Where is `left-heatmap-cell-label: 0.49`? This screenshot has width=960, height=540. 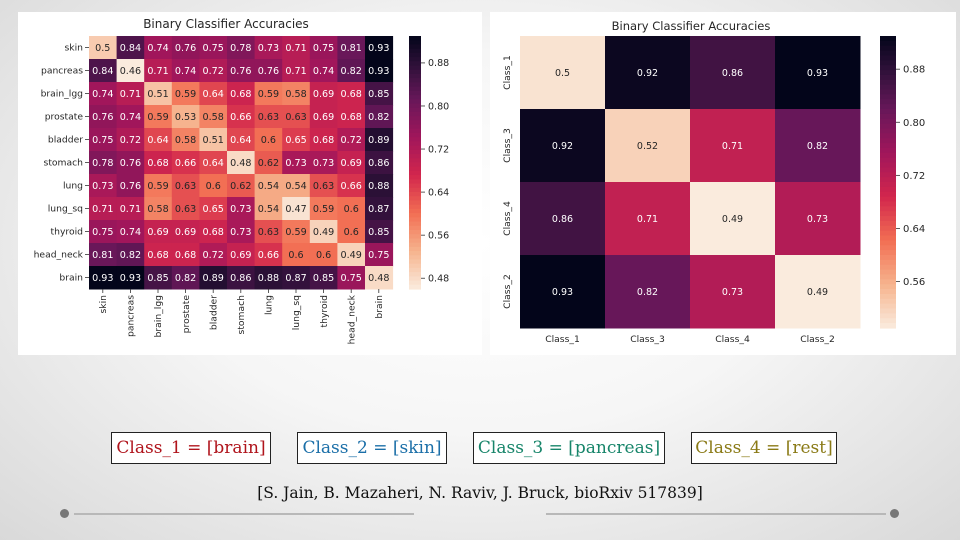
left-heatmap-cell-label: 0.49 is located at coordinates (351, 255).